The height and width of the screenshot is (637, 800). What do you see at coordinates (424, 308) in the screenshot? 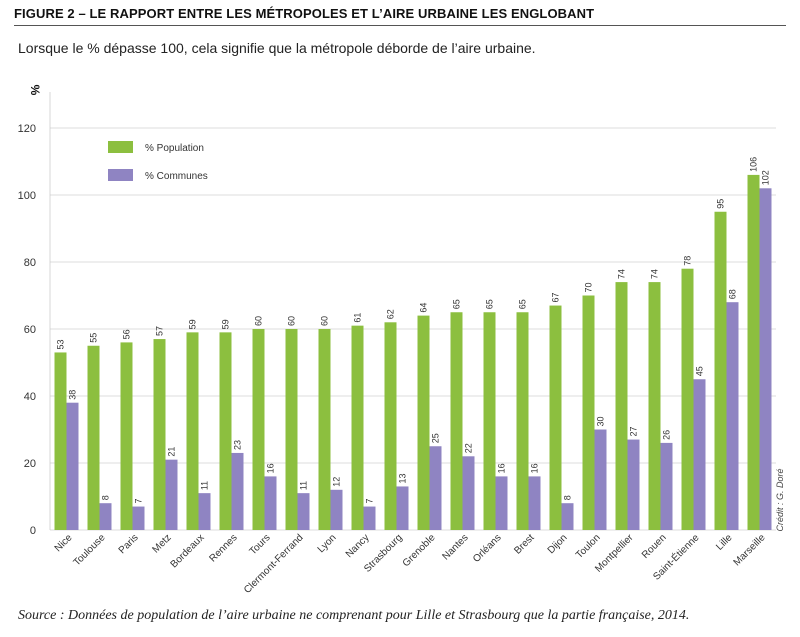
I see `data-label-population: 64` at bounding box center [424, 308].